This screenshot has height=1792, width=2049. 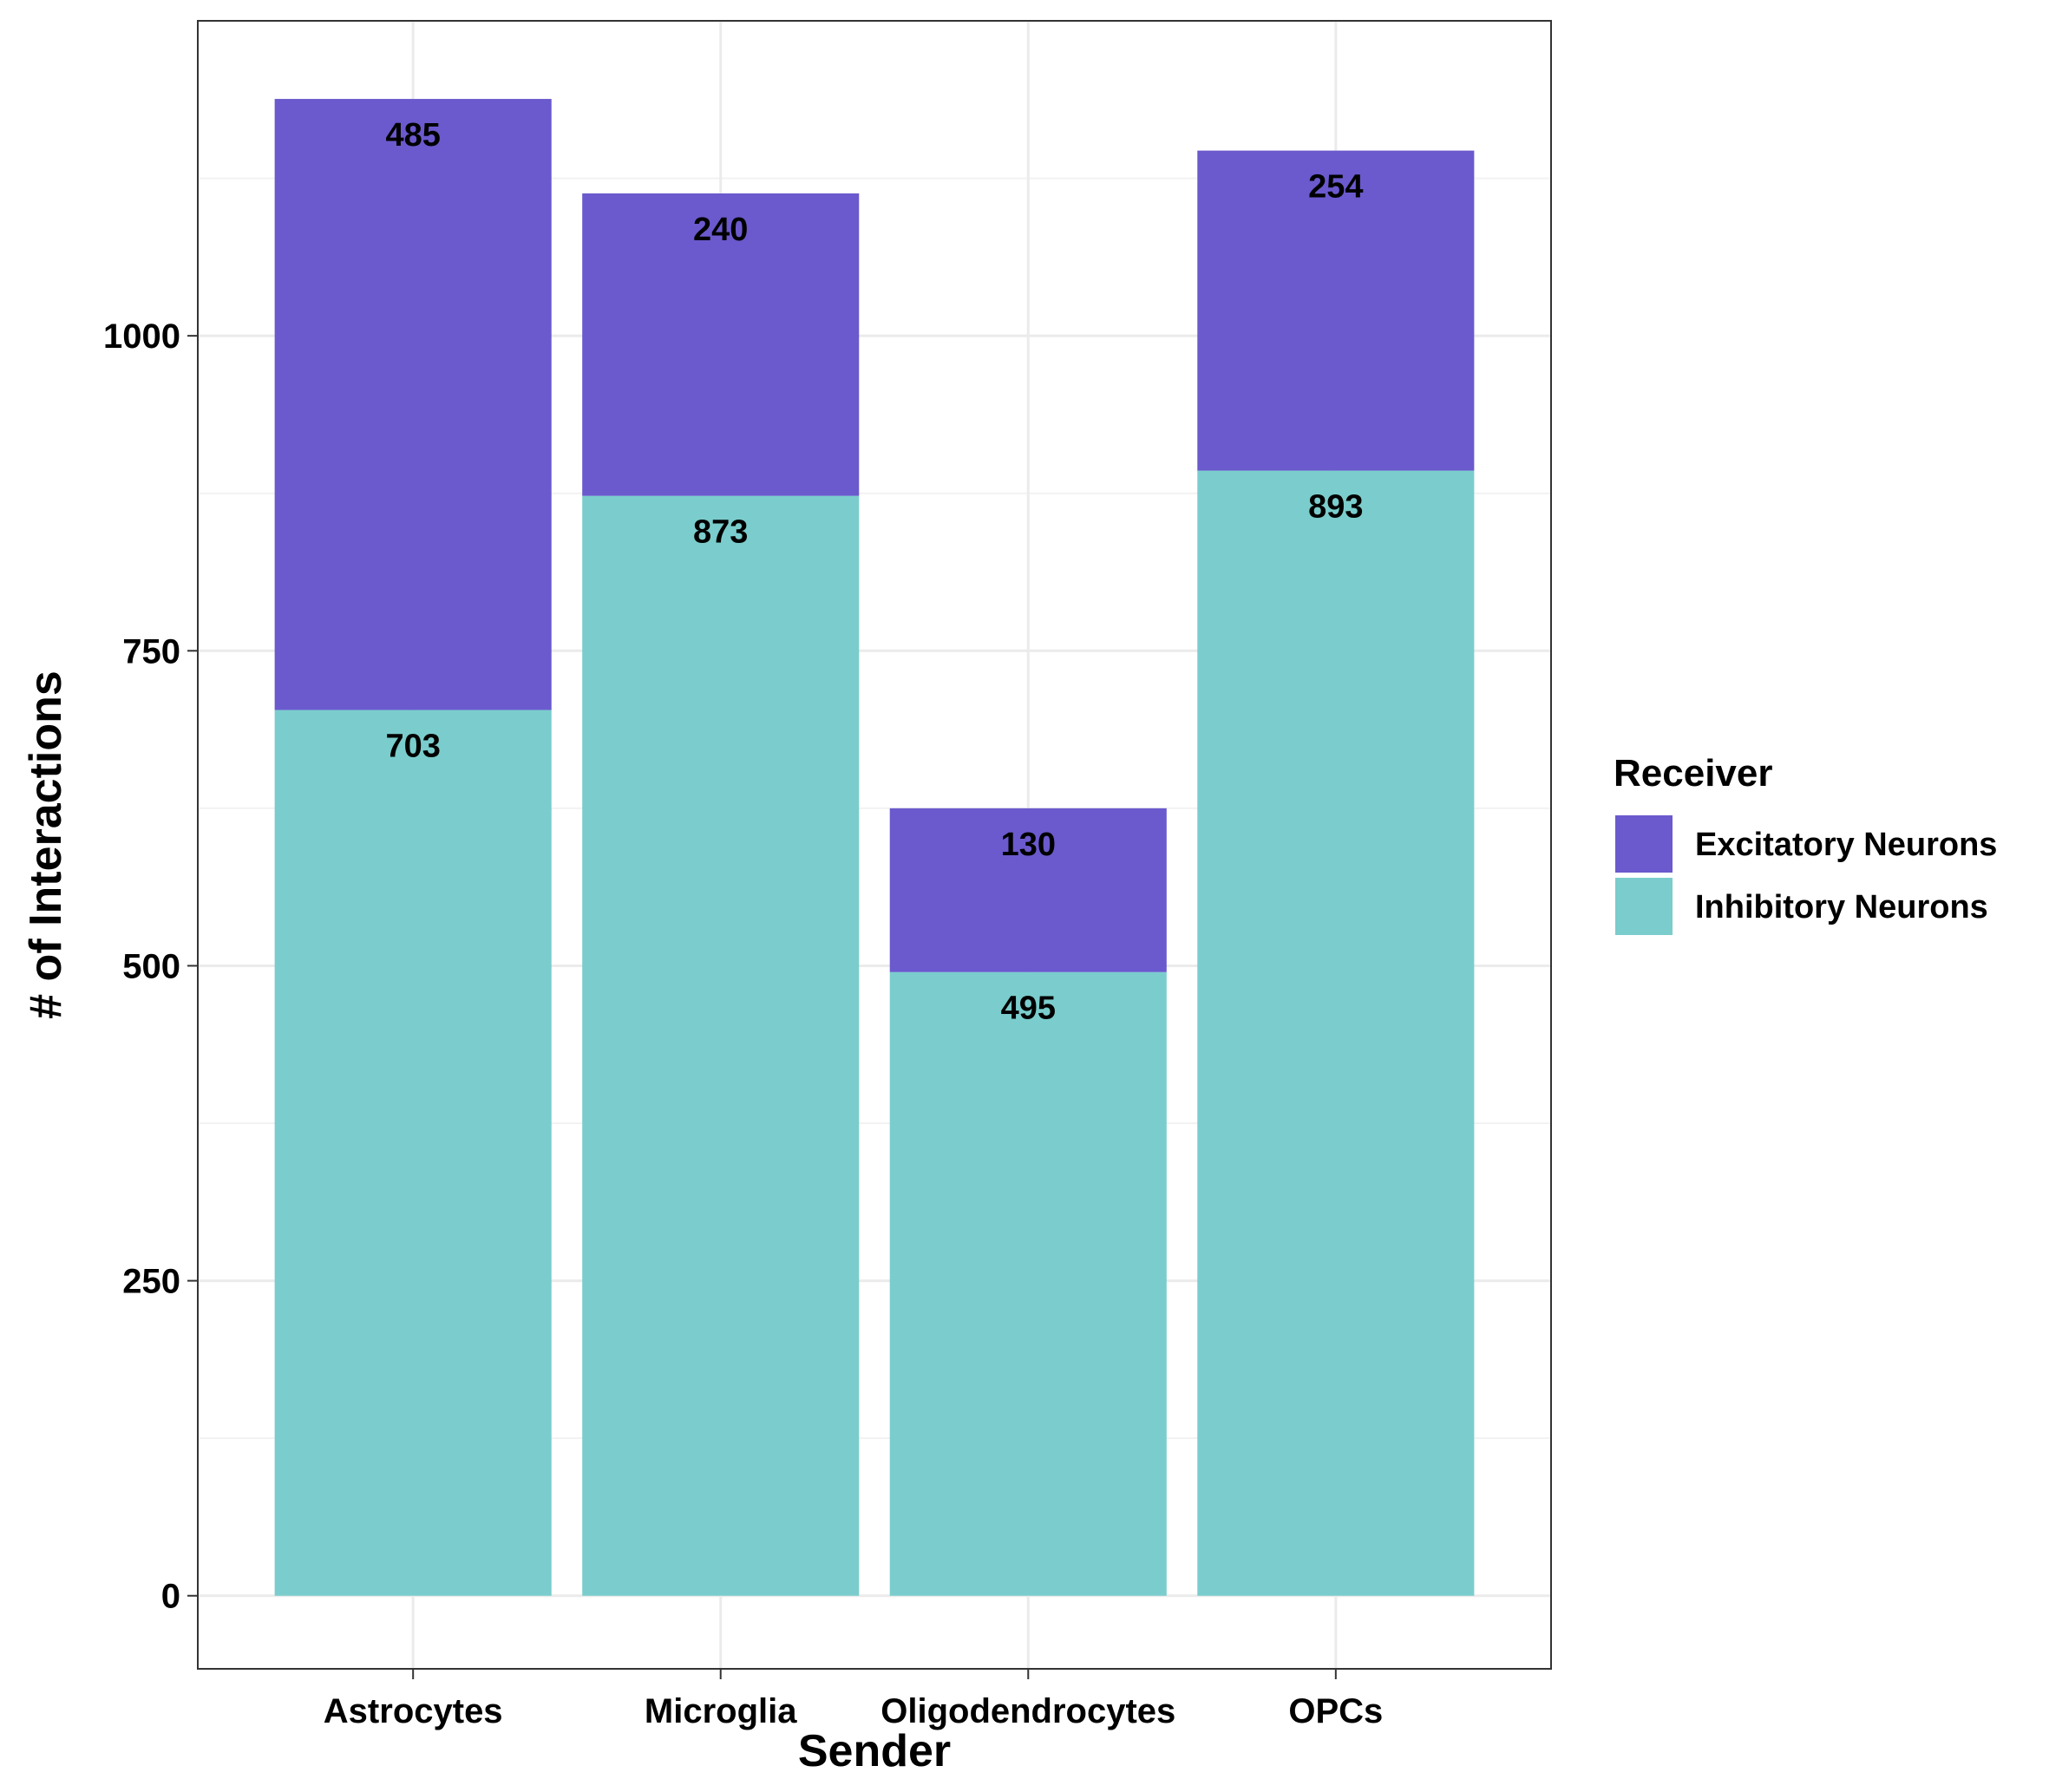 I want to click on x-tick-label: Oligodendrocytes, so click(x=1027, y=1711).